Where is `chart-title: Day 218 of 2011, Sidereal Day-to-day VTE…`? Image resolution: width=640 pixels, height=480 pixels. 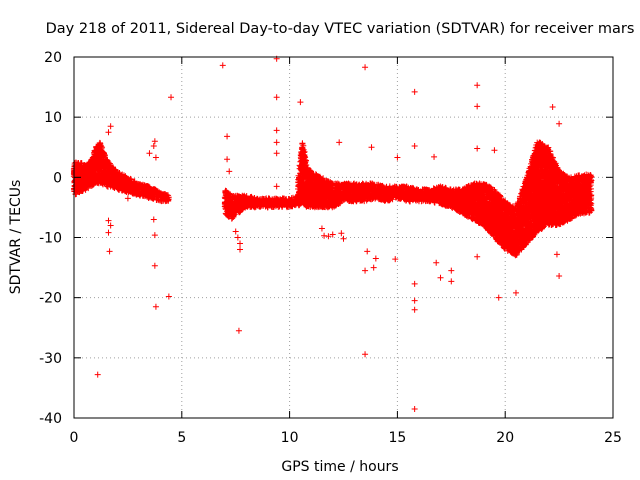 chart-title: Day 218 of 2011, Sidereal Day-to-day VTE… is located at coordinates (340, 29).